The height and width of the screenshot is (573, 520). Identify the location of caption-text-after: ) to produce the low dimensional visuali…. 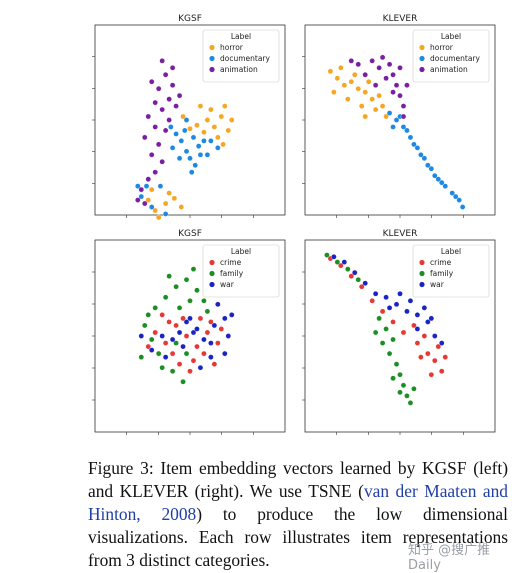
(298, 537).